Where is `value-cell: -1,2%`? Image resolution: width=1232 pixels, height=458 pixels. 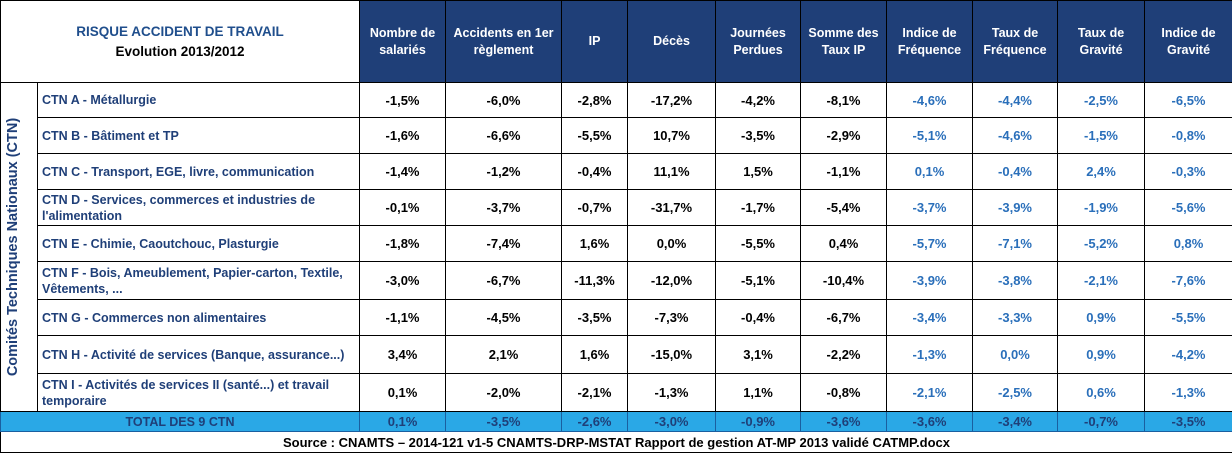 value-cell: -1,2% is located at coordinates (504, 171).